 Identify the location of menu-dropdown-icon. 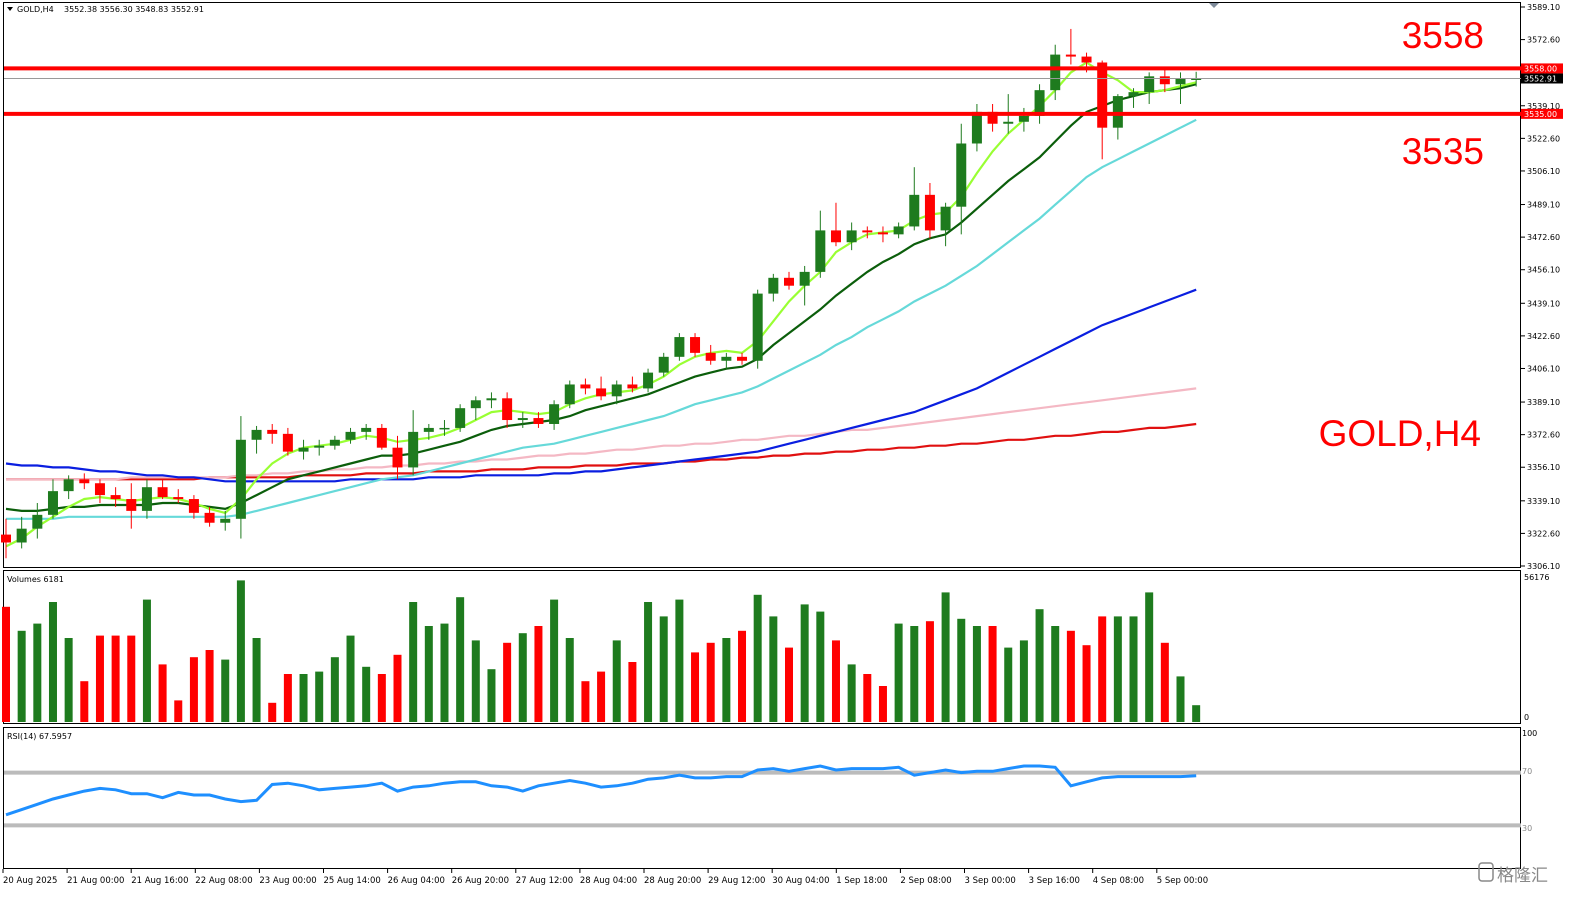
(10, 9).